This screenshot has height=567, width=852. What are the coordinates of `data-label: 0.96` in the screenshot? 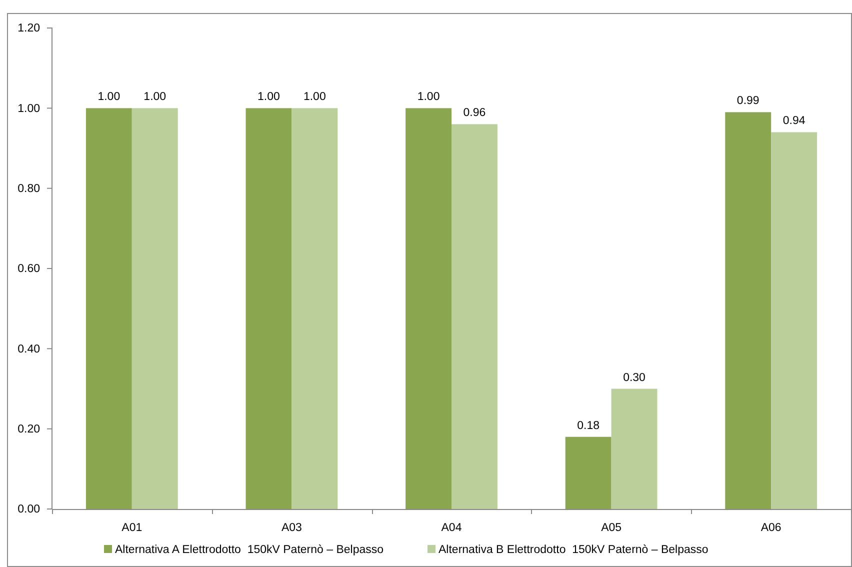 It's located at (474, 113).